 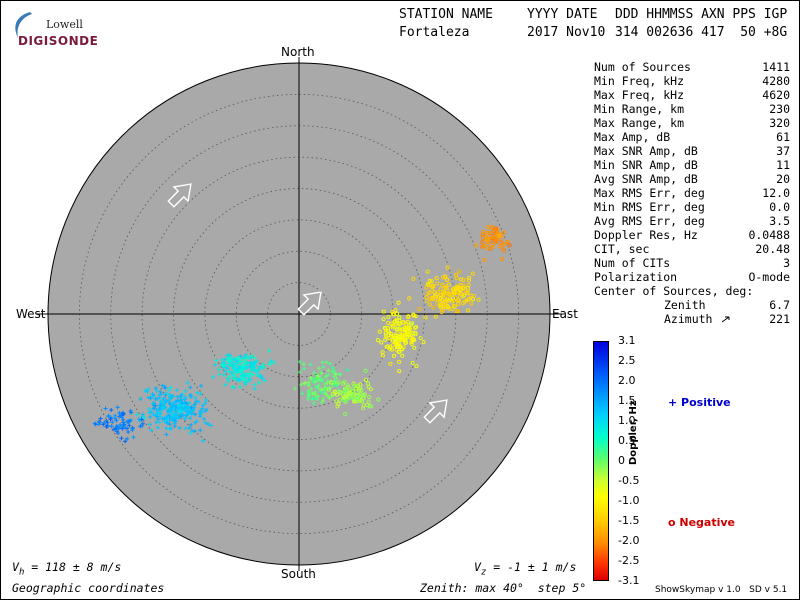 What do you see at coordinates (639, 123) in the screenshot?
I see `stat-key: Max Range, km` at bounding box center [639, 123].